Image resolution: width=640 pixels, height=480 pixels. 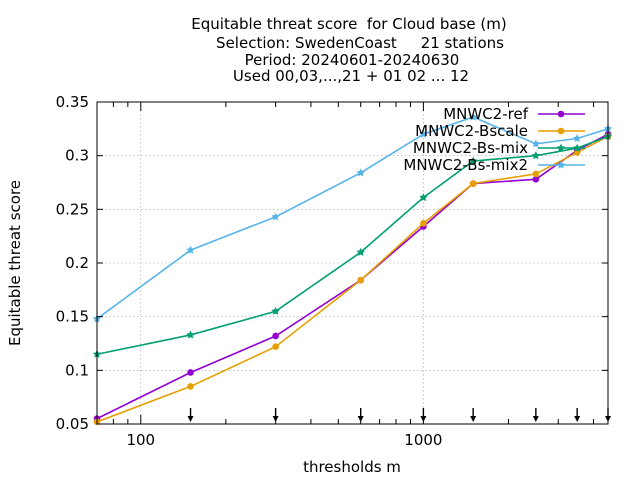 I want to click on threshold-markers, so click(x=399, y=415).